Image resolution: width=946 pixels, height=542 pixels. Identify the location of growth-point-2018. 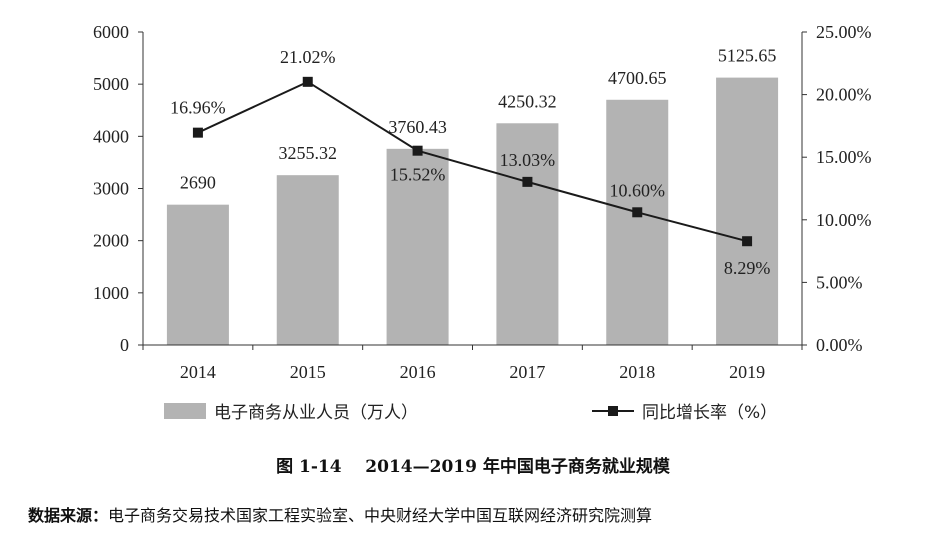
(637, 212).